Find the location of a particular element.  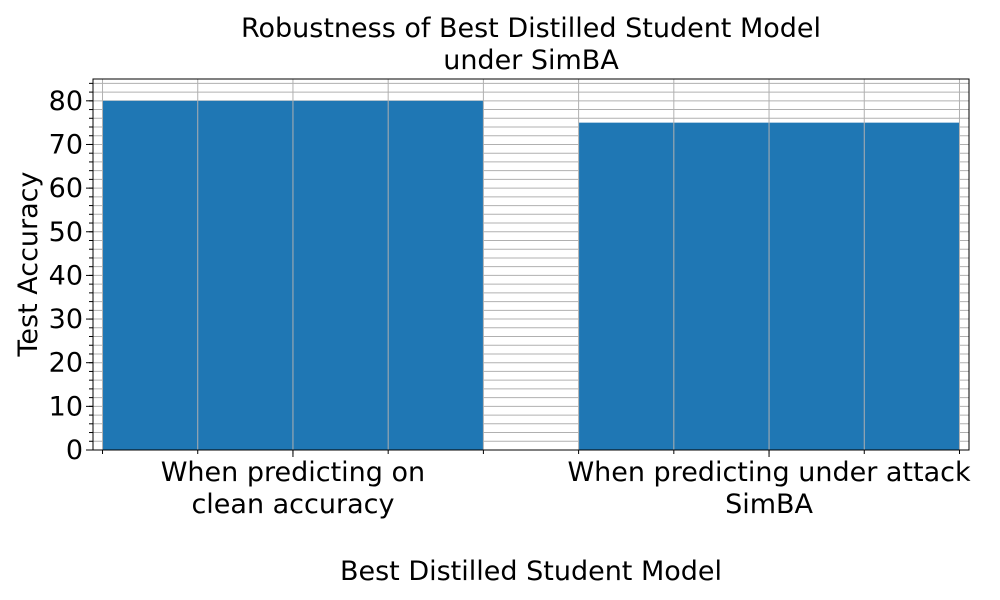

x-category-label: SimBA is located at coordinates (769, 504).